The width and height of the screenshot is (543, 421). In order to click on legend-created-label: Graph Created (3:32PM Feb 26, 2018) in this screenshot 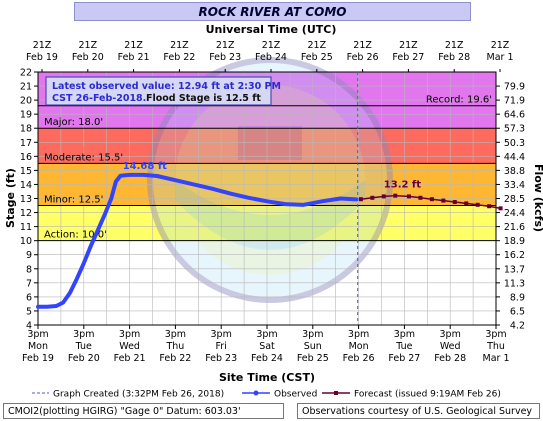, I will do `click(138, 395)`.